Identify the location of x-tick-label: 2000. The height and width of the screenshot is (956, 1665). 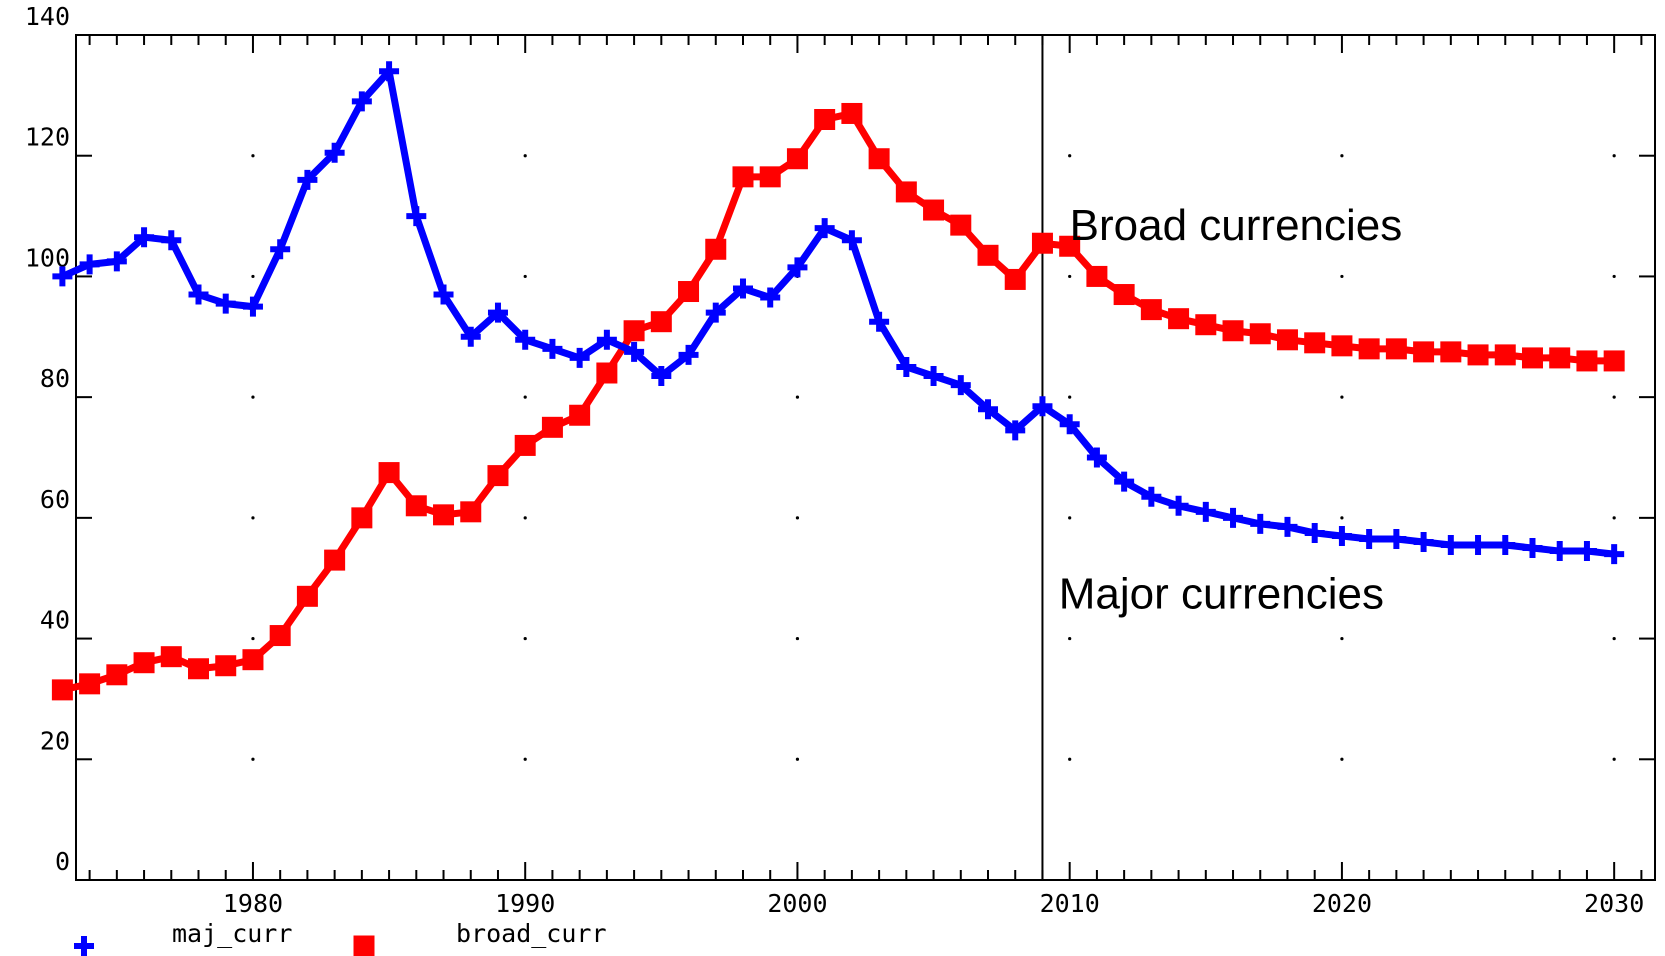
(797, 903).